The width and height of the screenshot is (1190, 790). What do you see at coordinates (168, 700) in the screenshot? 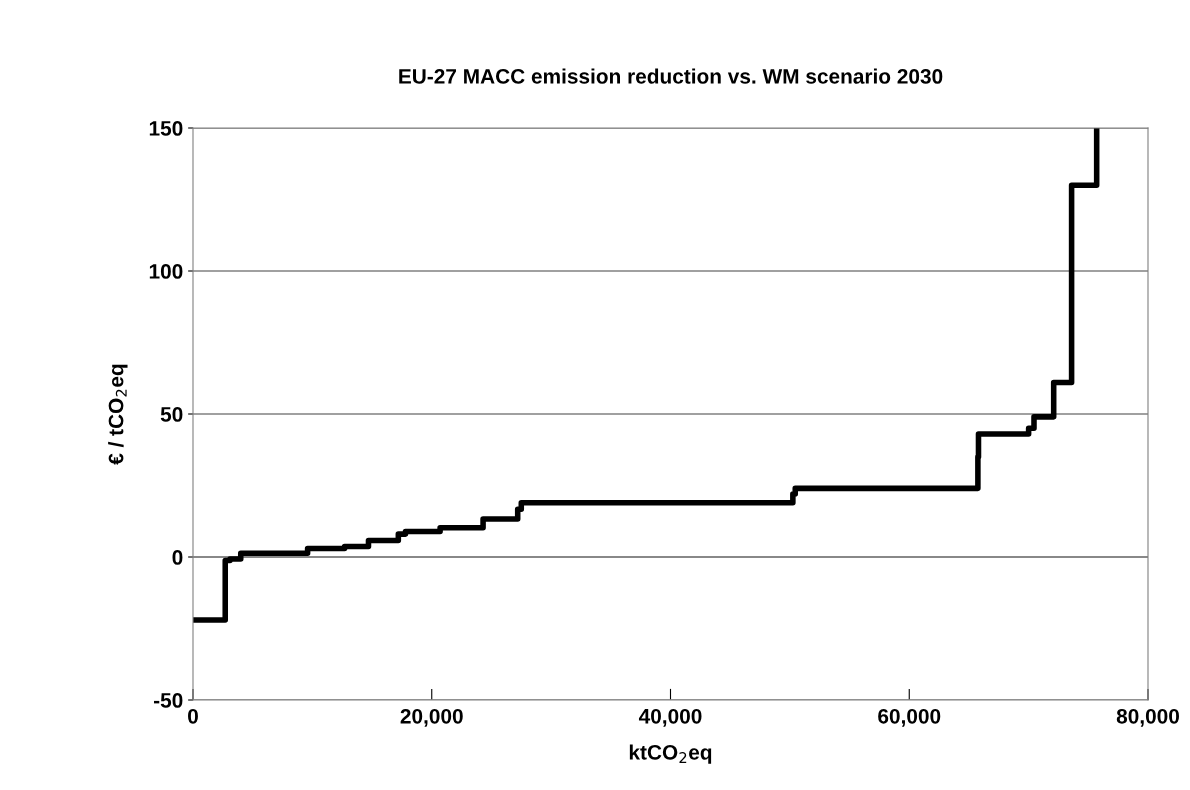
I see `y-tick-label: -50` at bounding box center [168, 700].